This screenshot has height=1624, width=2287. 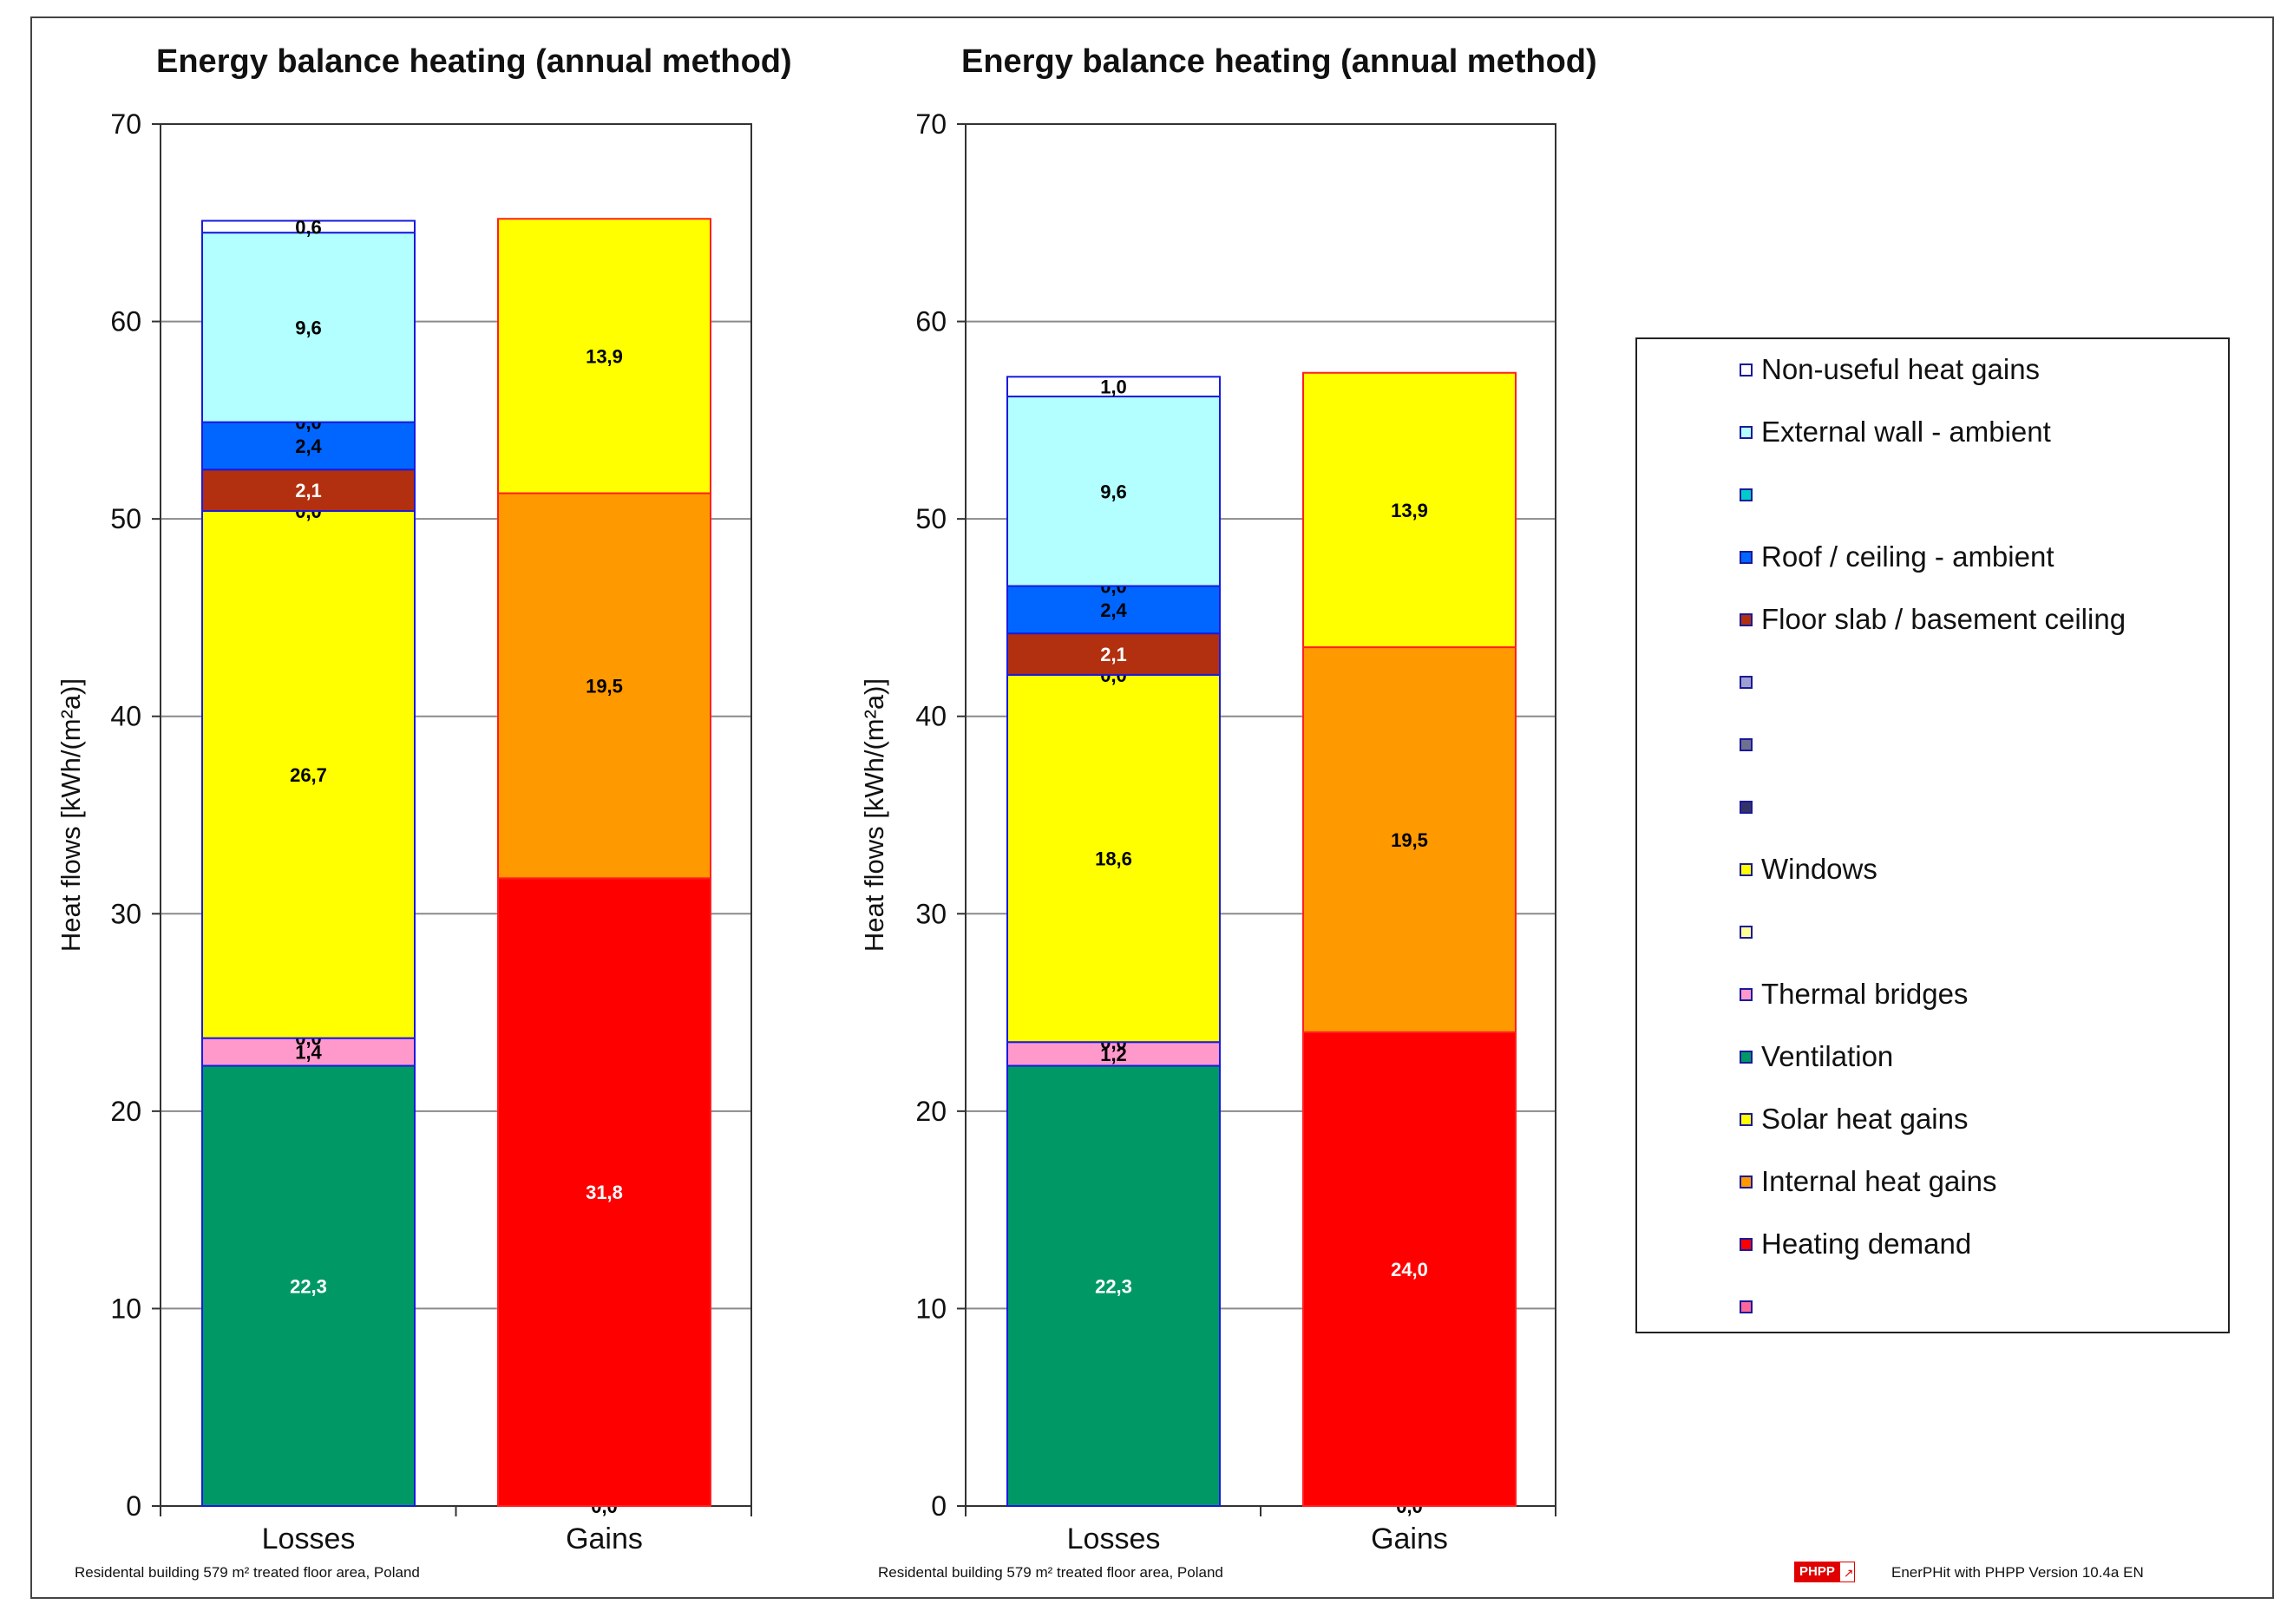 What do you see at coordinates (1854, 994) in the screenshot?
I see `legend-item: Thermal bridges` at bounding box center [1854, 994].